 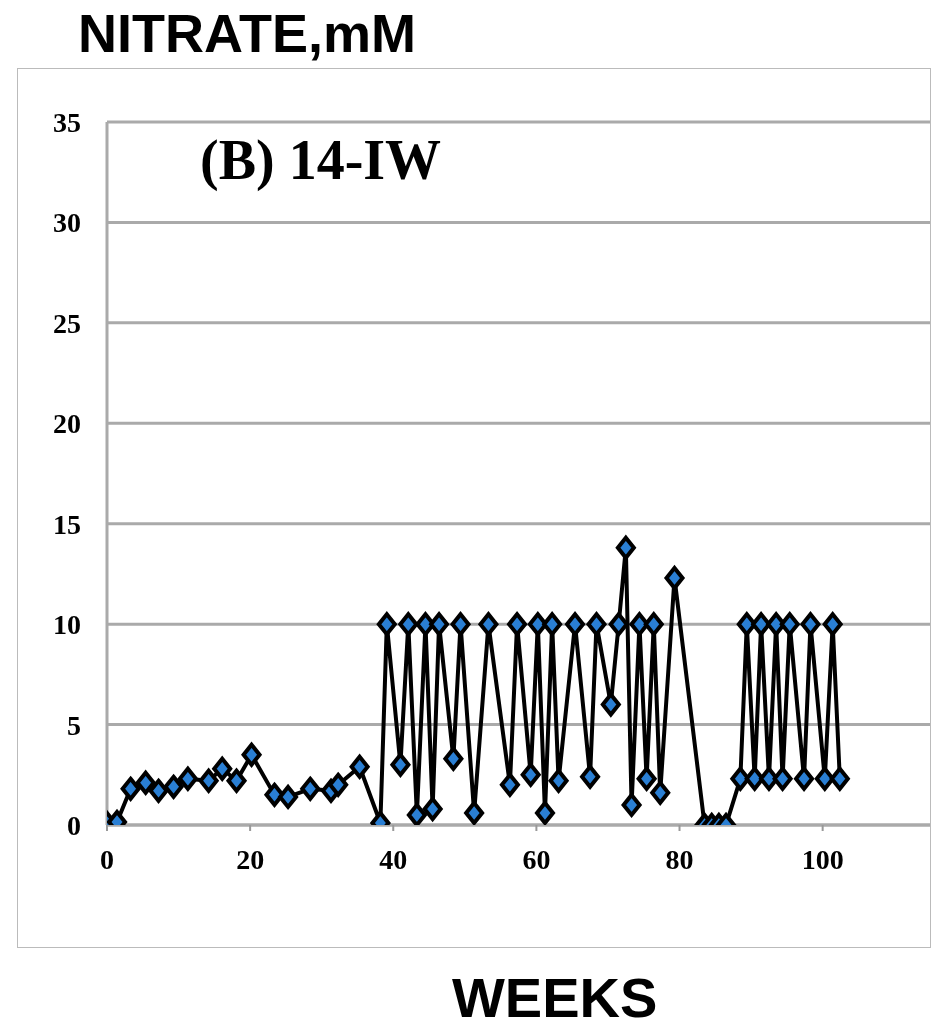 What do you see at coordinates (250, 859) in the screenshot?
I see `x-tick-label: 20` at bounding box center [250, 859].